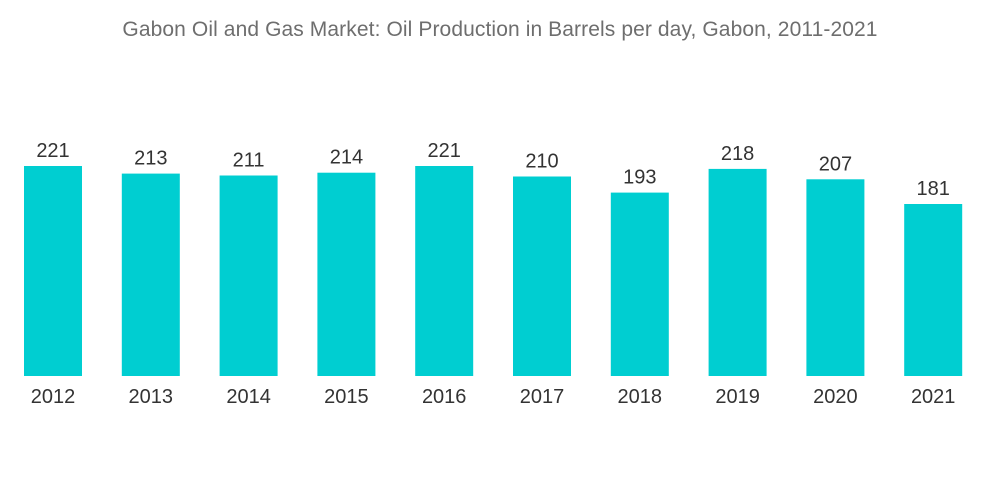 The image size is (1000, 504). I want to click on data-label-2014: 211, so click(249, 161).